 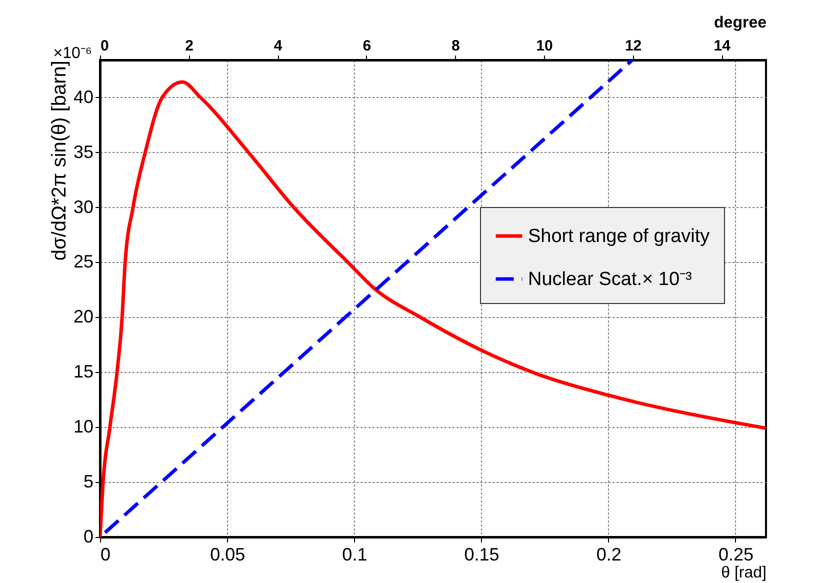 I want to click on x-tick-label: 0.05, so click(x=228, y=554).